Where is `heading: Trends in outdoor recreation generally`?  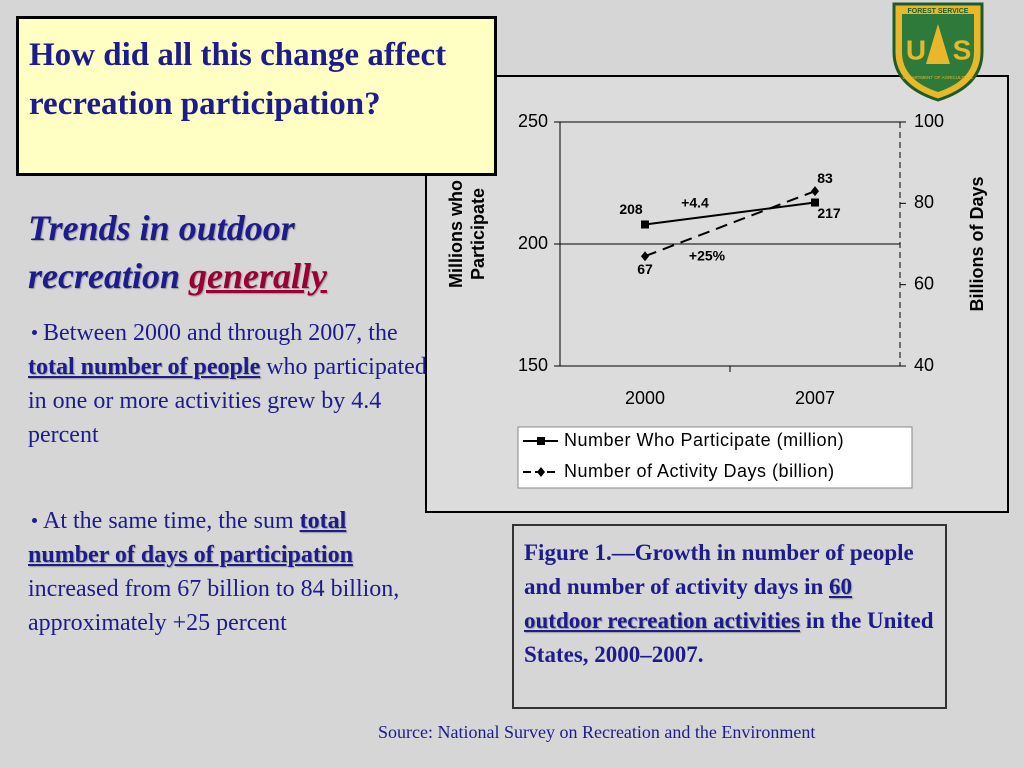
heading: Trends in outdoor recreation generally is located at coordinates (223, 252).